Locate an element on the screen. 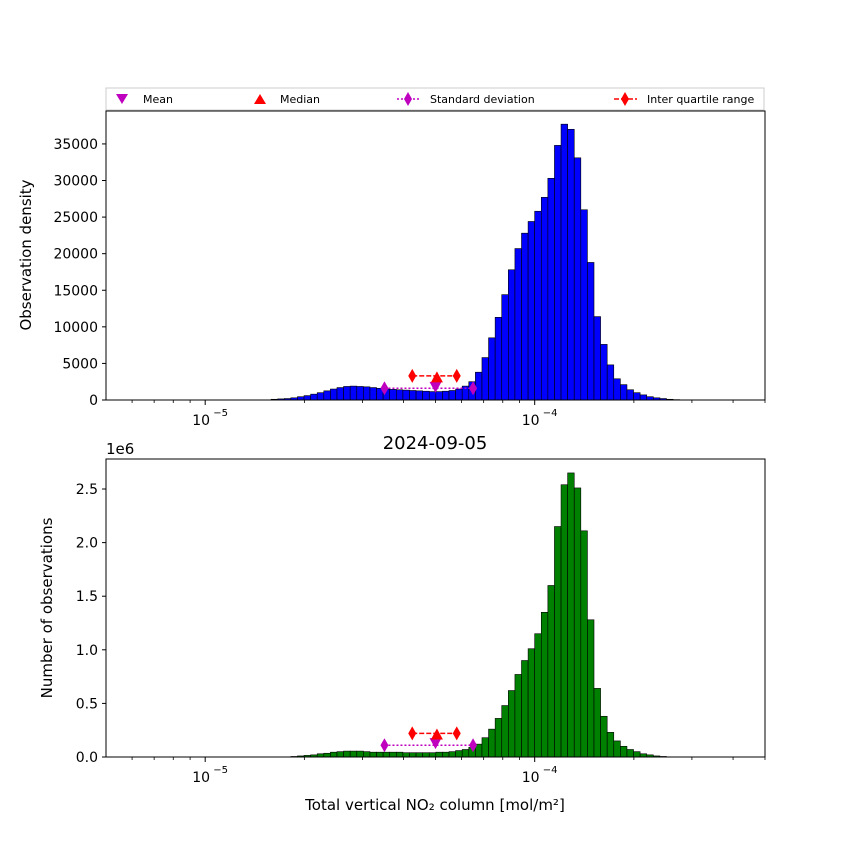  mean-marker is located at coordinates (435, 744).